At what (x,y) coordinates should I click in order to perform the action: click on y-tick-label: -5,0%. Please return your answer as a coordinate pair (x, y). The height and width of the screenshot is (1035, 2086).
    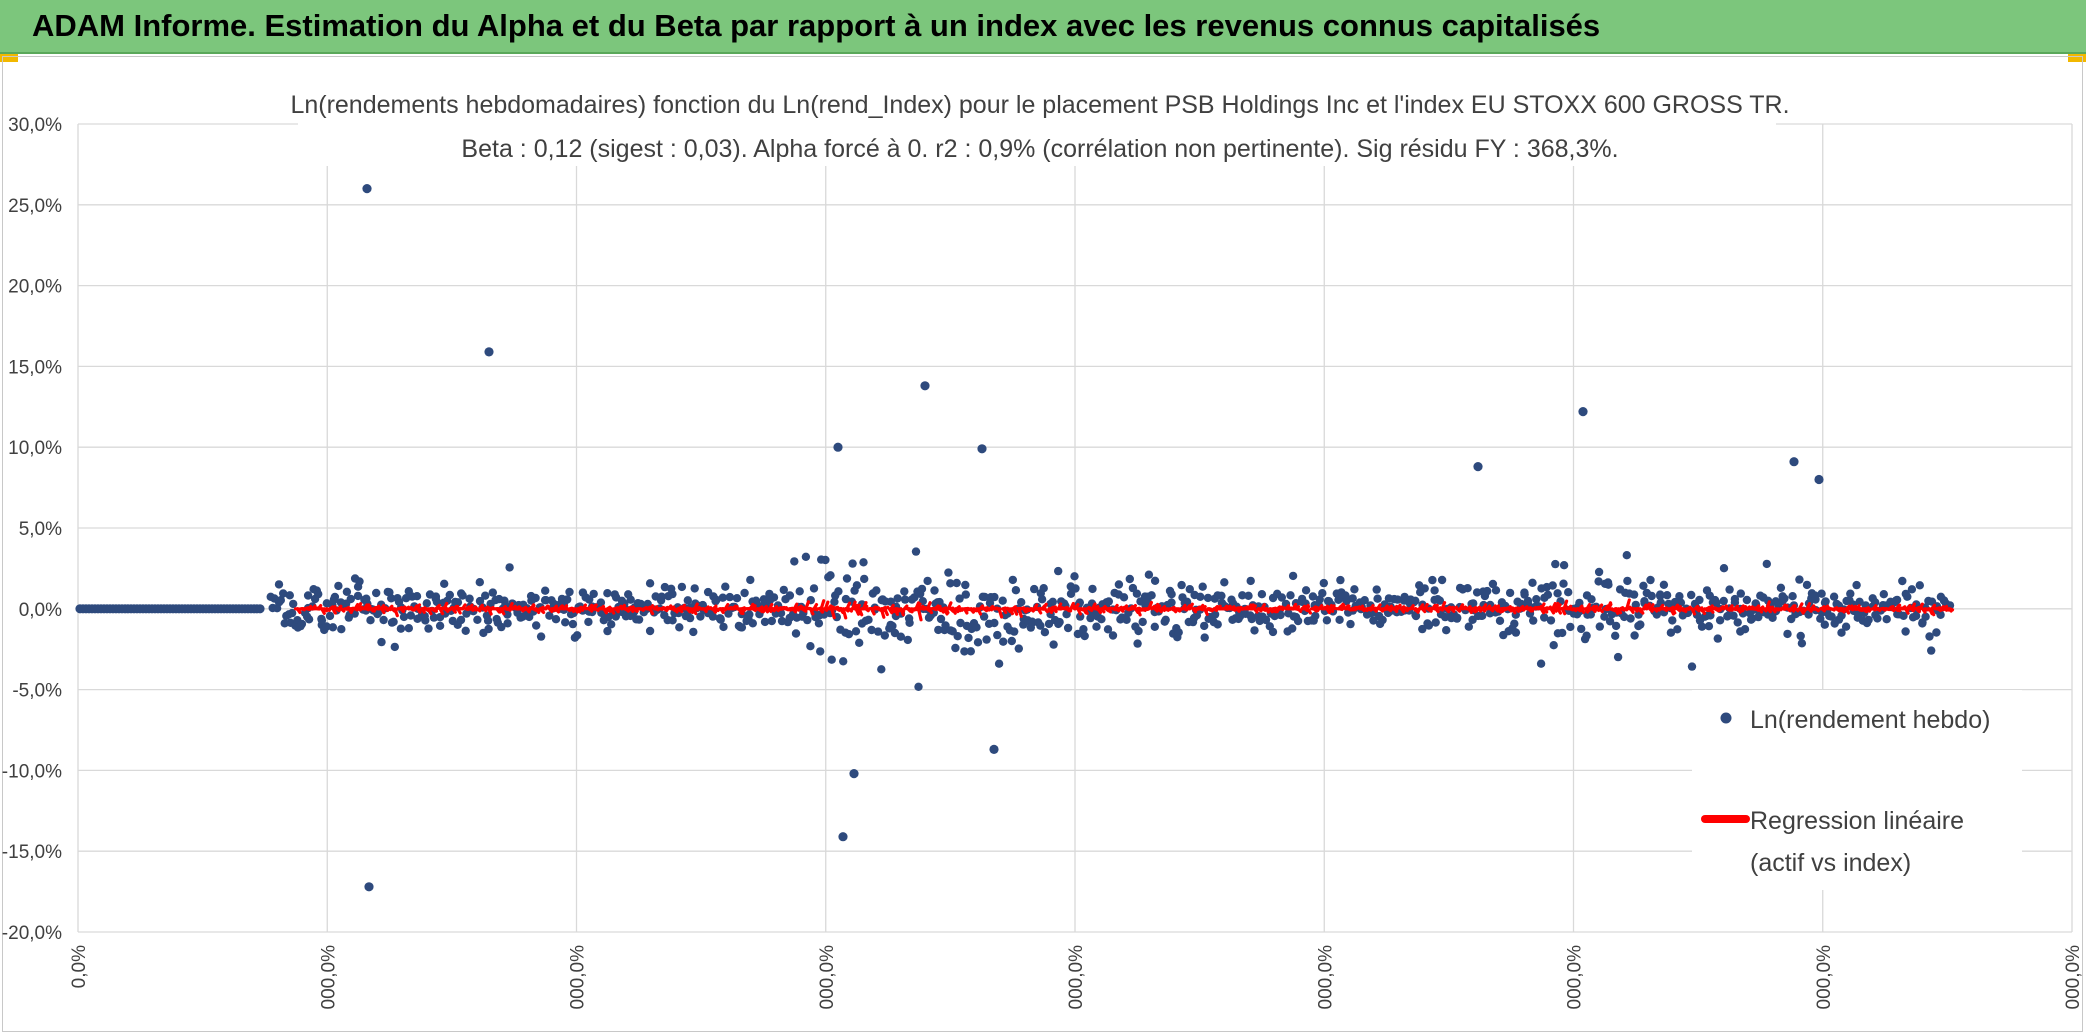
    Looking at the image, I should click on (37, 691).